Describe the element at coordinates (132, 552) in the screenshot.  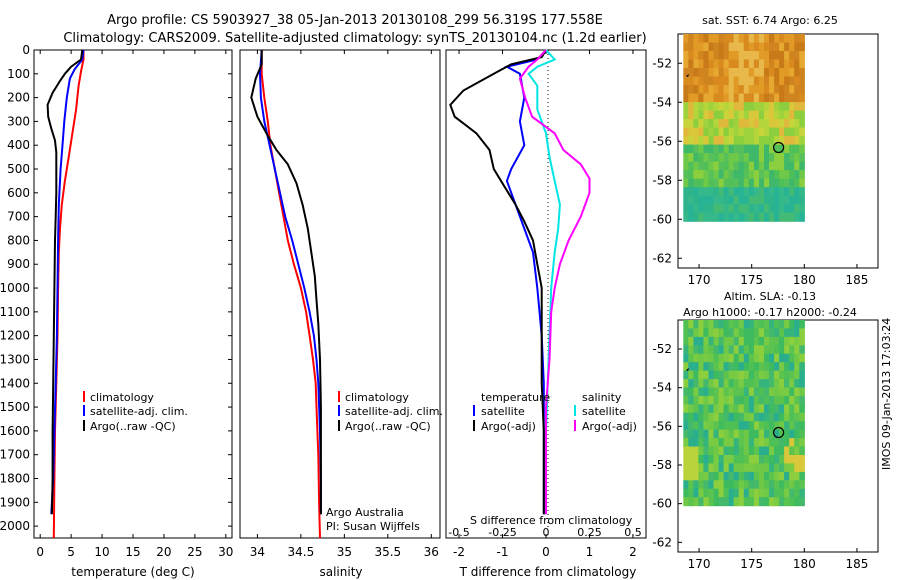
I see `temperature-tick-label: 15` at that location.